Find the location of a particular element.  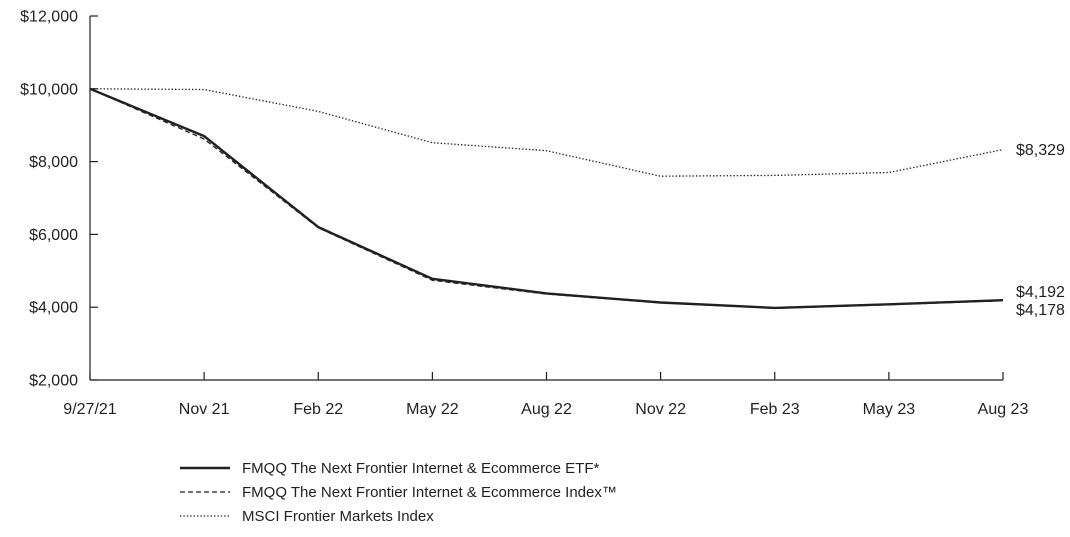

series-line-dotted is located at coordinates (546, 132).